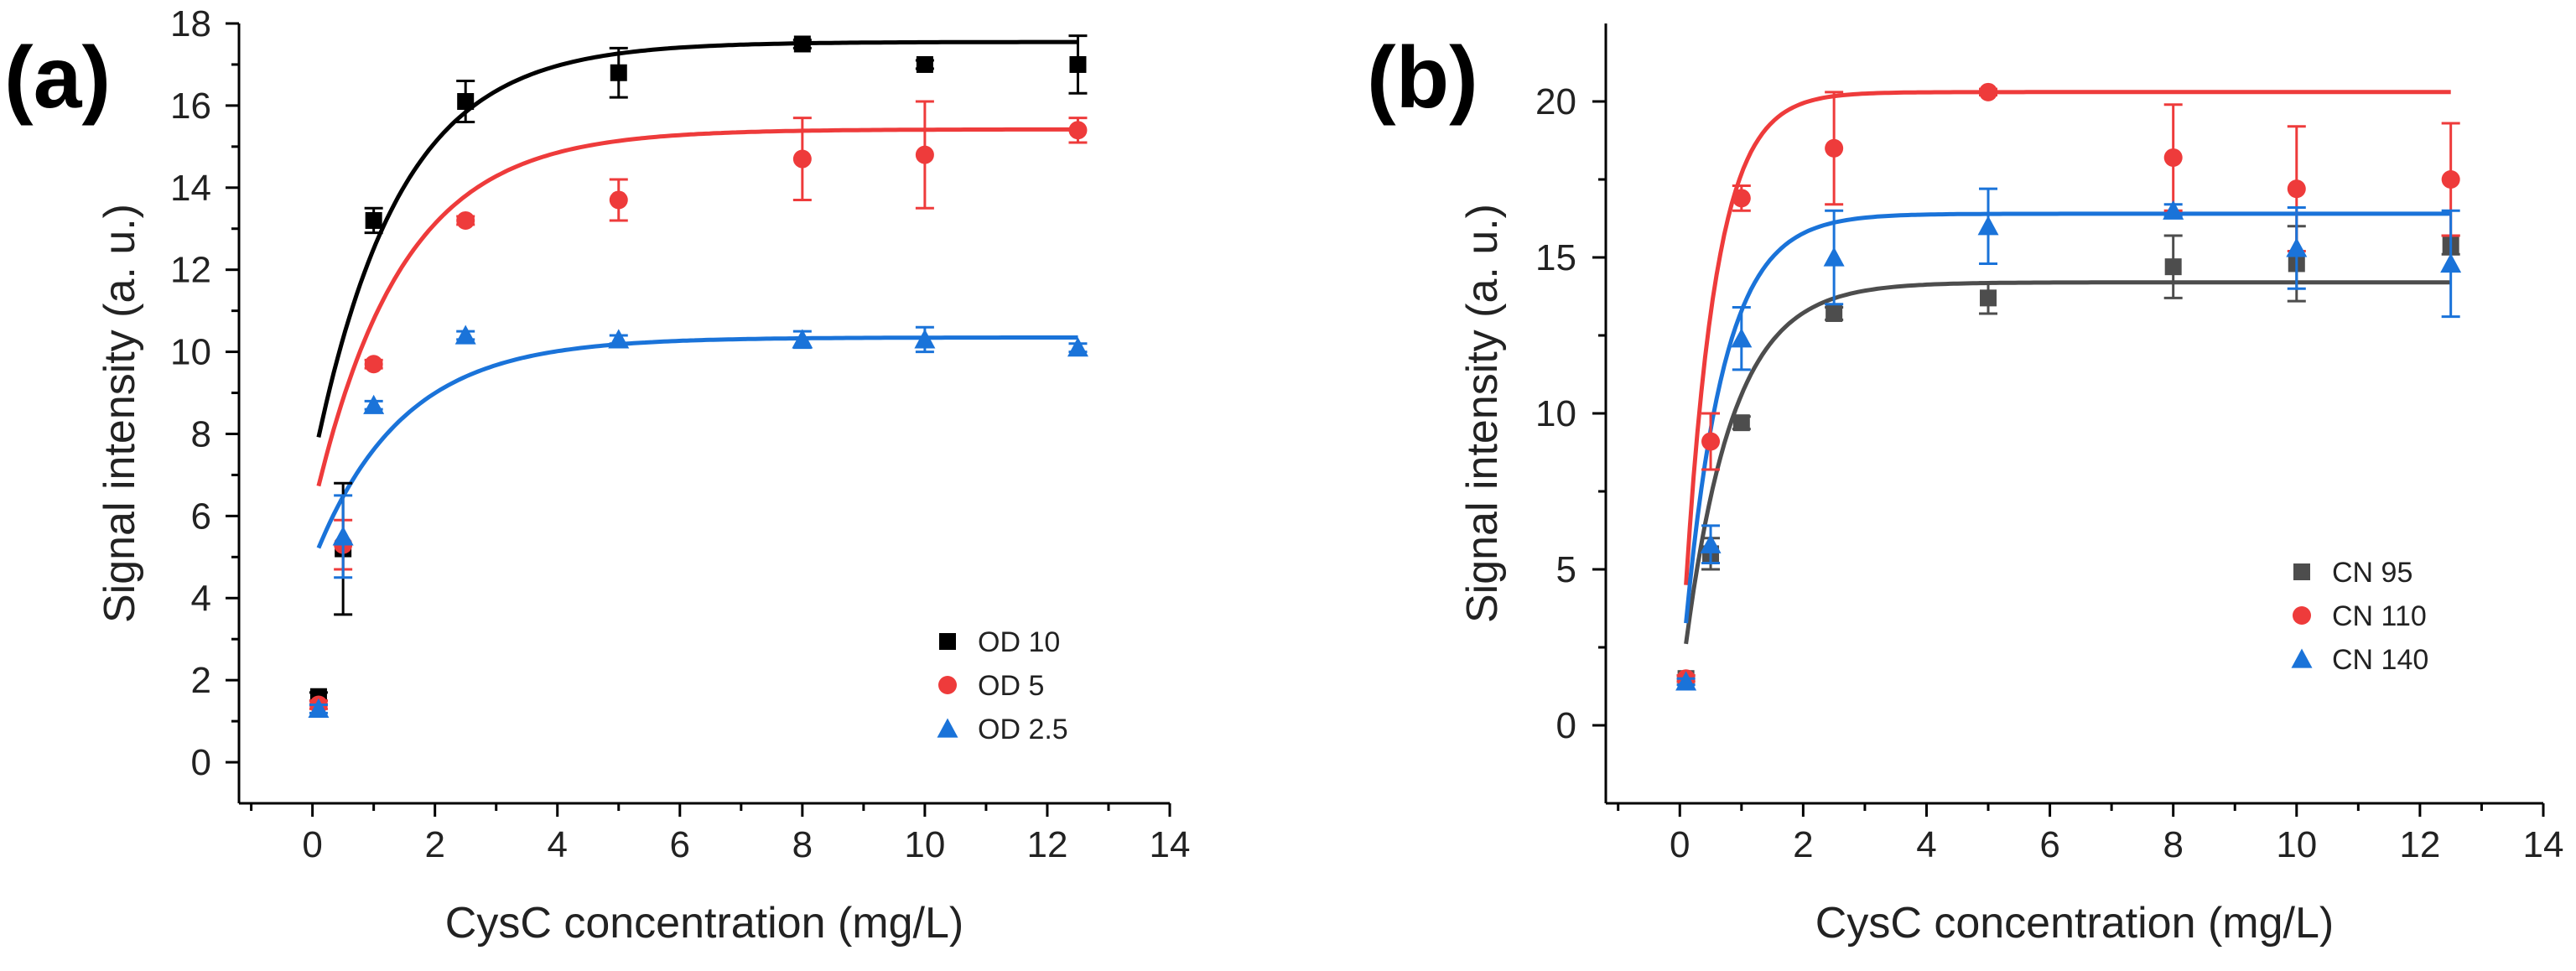 This screenshot has width=2576, height=971. Describe the element at coordinates (190, 107) in the screenshot. I see `y-tick-label: 16` at that location.